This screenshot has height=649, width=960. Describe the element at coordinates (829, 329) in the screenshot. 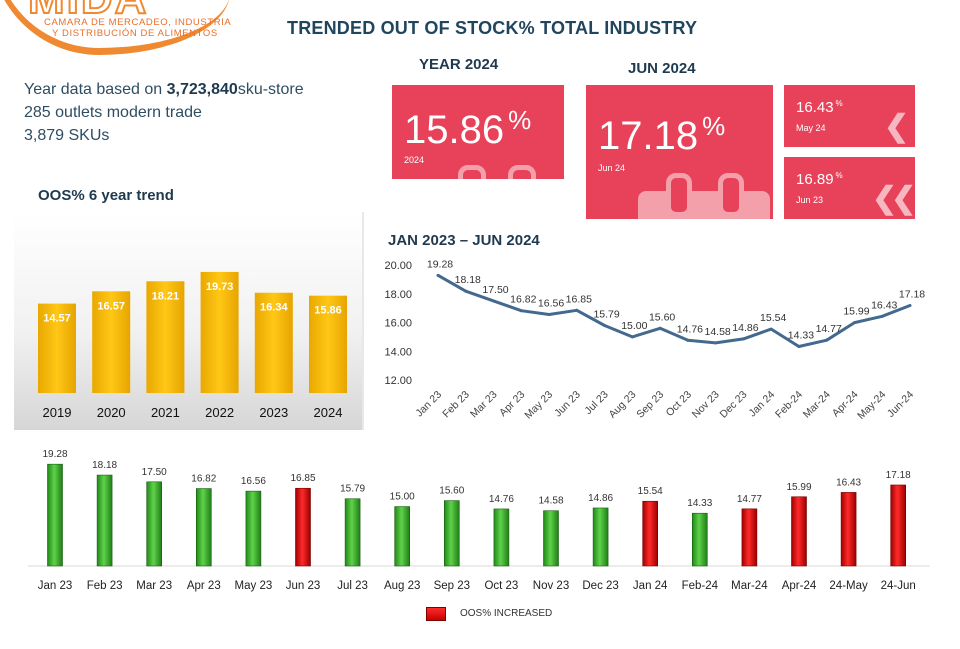

I see `line-point-label: 14.77` at that location.